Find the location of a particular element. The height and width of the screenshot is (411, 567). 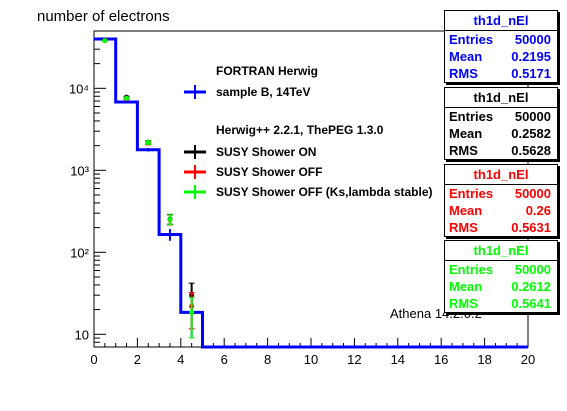

y-tick-label: 10⁴ is located at coordinates (79, 88).